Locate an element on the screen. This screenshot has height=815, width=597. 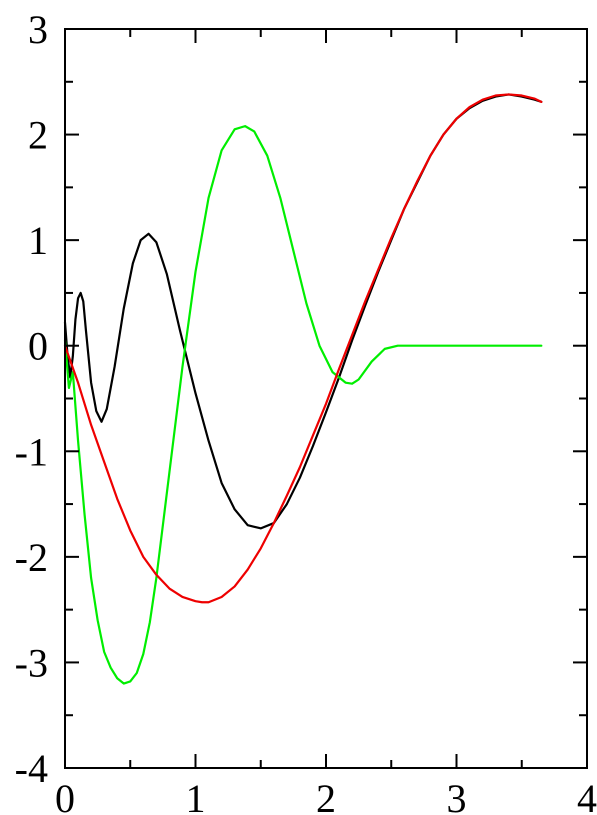
y-tick-label: 1 is located at coordinates (38, 240).